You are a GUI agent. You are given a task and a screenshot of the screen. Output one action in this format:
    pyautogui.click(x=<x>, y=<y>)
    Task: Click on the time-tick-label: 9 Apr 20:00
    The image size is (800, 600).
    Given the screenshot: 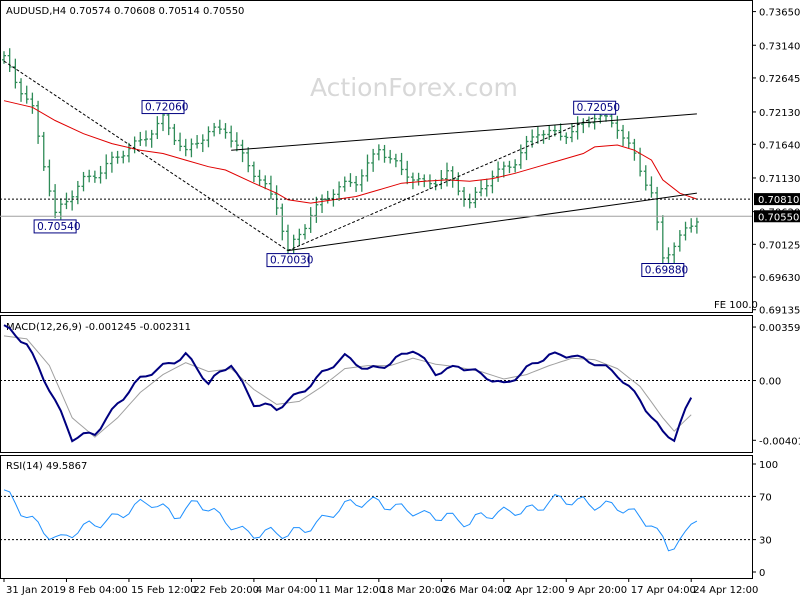 What is the action you would take?
    pyautogui.click(x=597, y=590)
    